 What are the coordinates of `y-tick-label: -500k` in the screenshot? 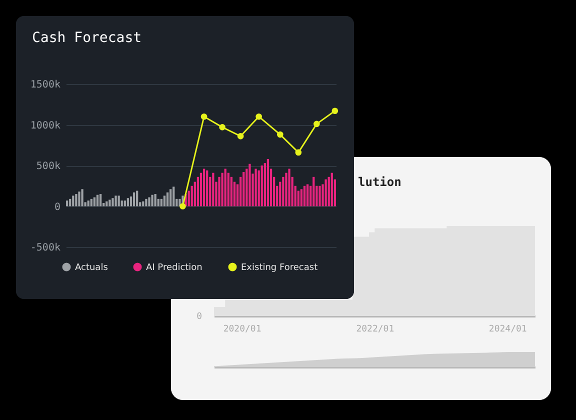 It's located at (45, 248).